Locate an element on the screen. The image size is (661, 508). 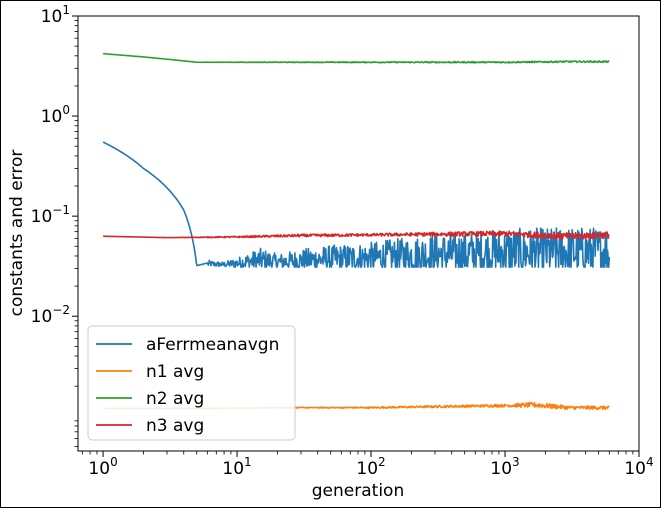
x-tick-label: 10² is located at coordinates (370, 467).